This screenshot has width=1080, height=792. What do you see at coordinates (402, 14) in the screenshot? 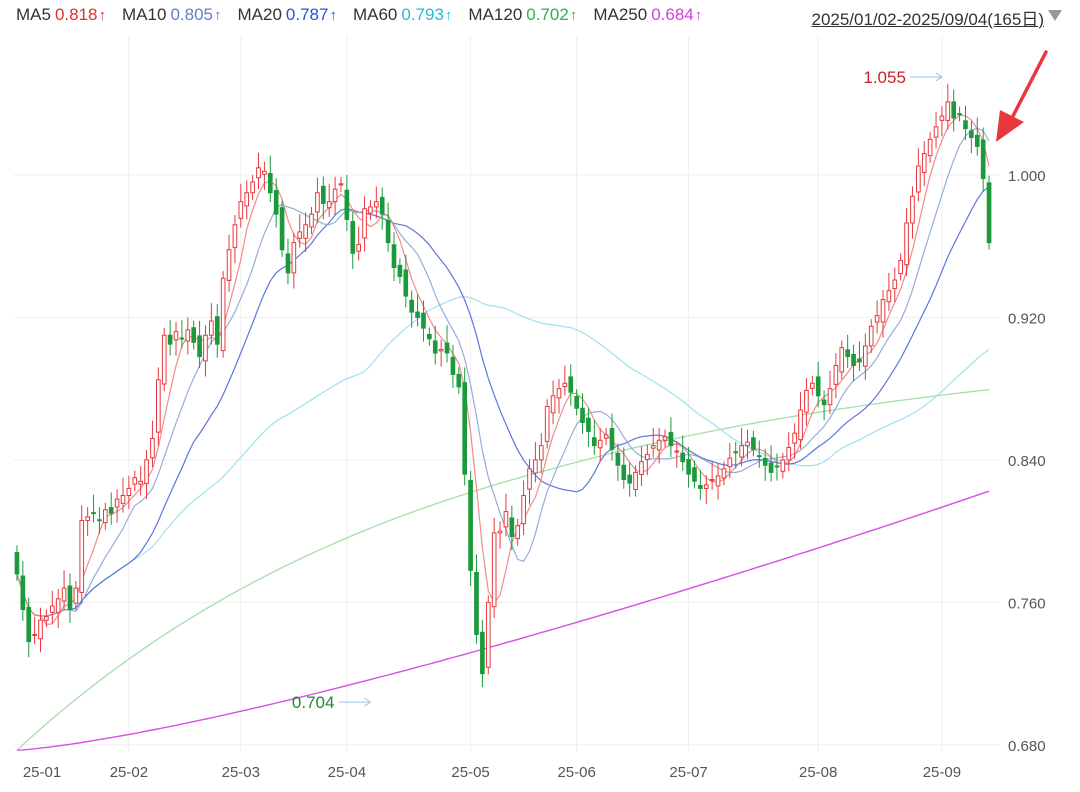
I see `legend-ma60: MA60 0.793 ↑` at bounding box center [402, 14].